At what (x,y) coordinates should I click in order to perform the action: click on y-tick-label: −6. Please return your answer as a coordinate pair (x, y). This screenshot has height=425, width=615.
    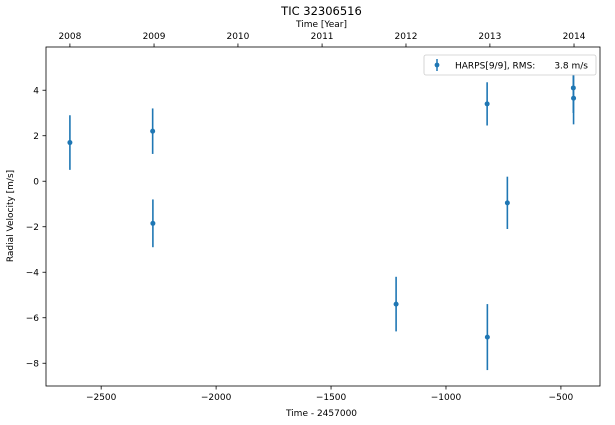
    Looking at the image, I should click on (33, 319).